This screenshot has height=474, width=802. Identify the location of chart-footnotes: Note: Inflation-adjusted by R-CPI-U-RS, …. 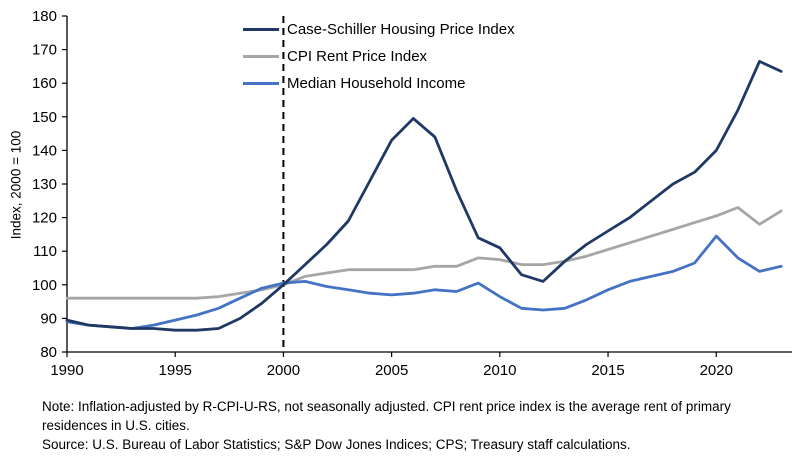
(402, 426).